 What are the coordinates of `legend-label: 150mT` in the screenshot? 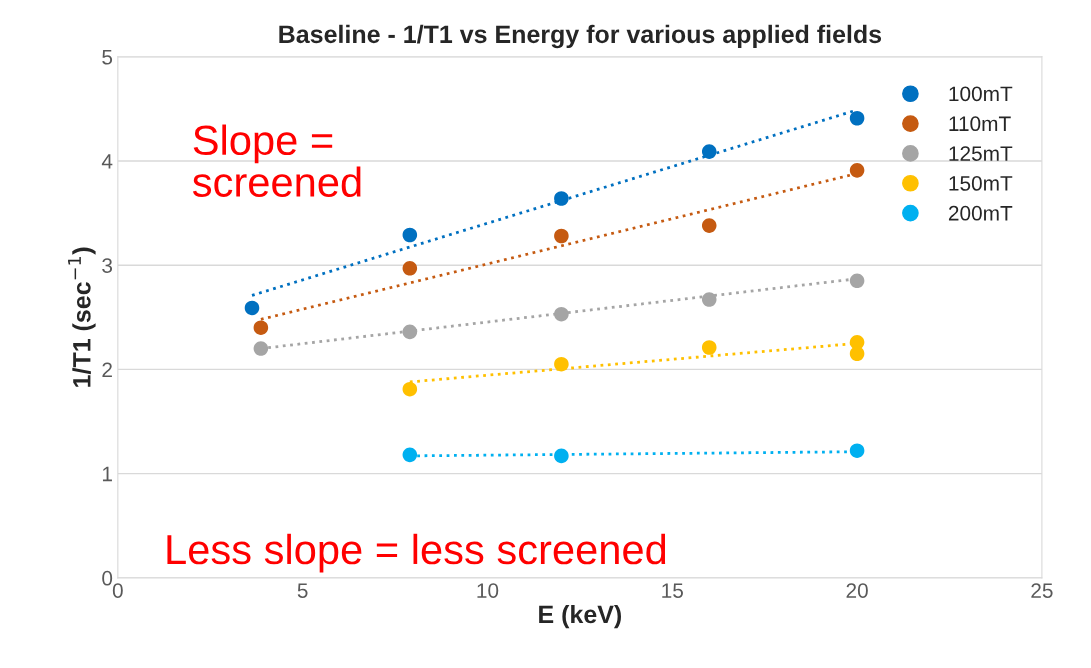 It's located at (981, 183).